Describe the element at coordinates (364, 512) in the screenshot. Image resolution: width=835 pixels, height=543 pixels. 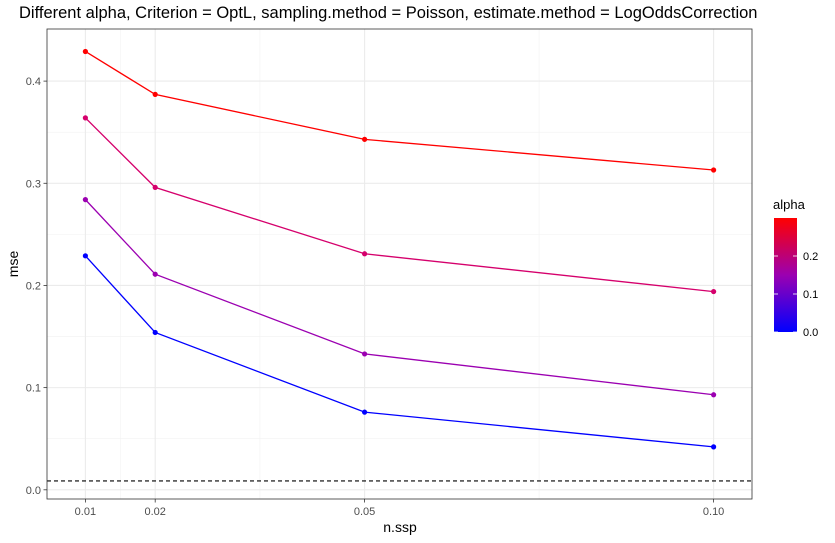
I see `x-tick-label: 0.05` at that location.